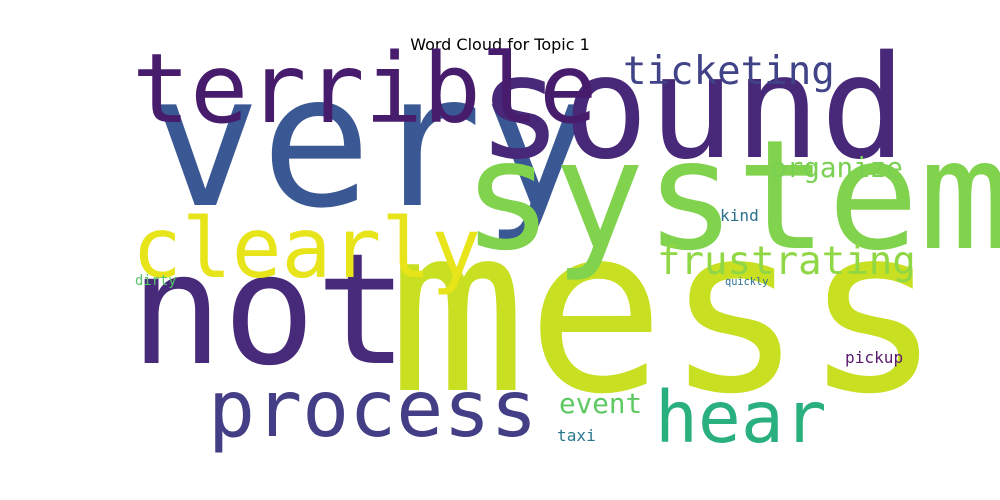 The height and width of the screenshot is (500, 1000). I want to click on word-dirty: dirty, so click(156, 281).